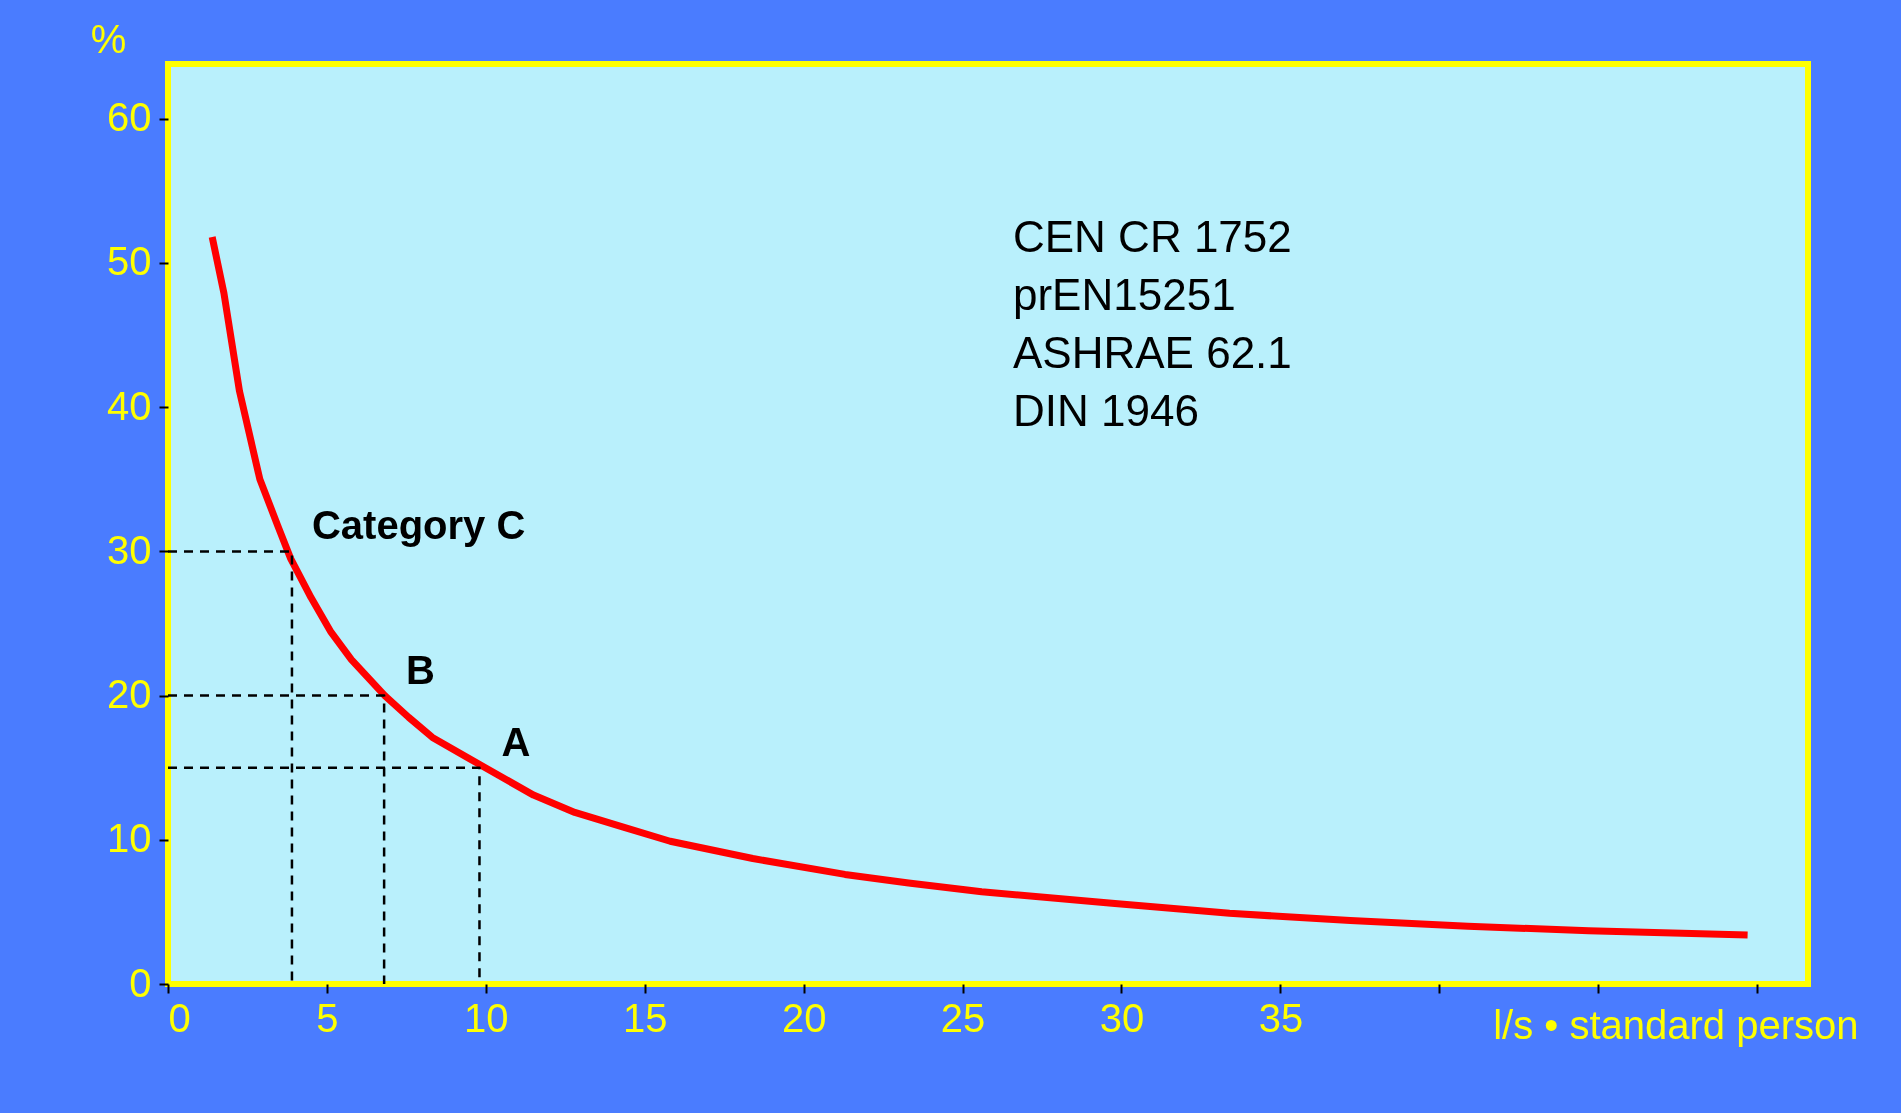  I want to click on y-tick-label: 20, so click(129, 694).